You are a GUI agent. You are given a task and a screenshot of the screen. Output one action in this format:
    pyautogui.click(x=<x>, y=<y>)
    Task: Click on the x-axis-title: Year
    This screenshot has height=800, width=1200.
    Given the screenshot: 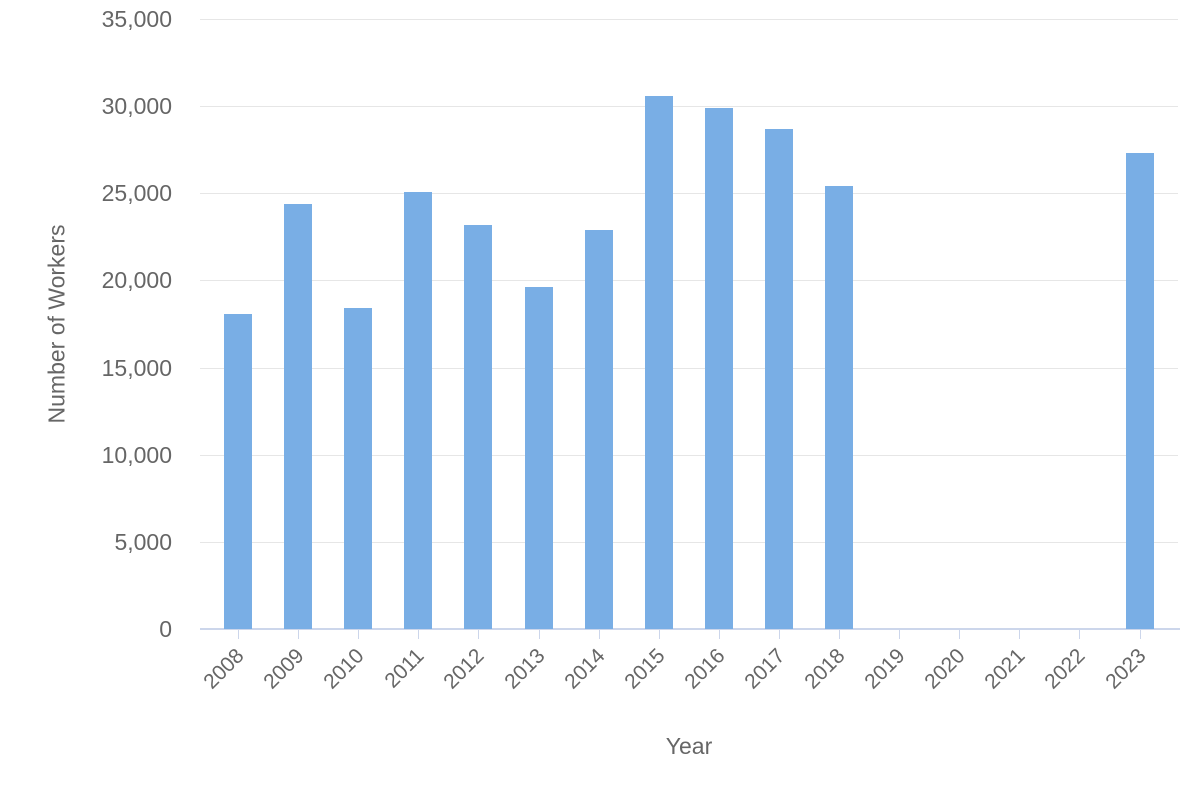 What is the action you would take?
    pyautogui.click(x=689, y=746)
    